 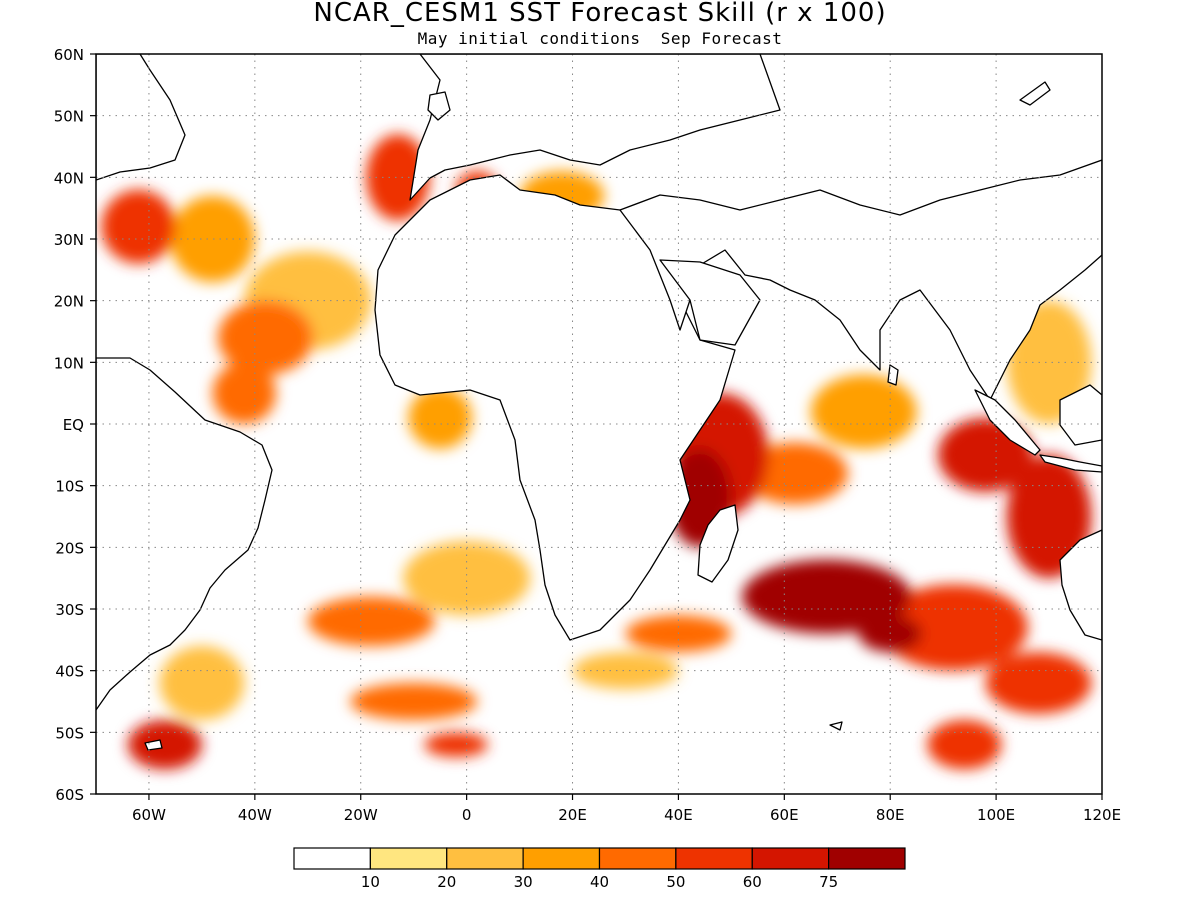 I want to click on colorbar-label: 20, so click(x=446, y=882).